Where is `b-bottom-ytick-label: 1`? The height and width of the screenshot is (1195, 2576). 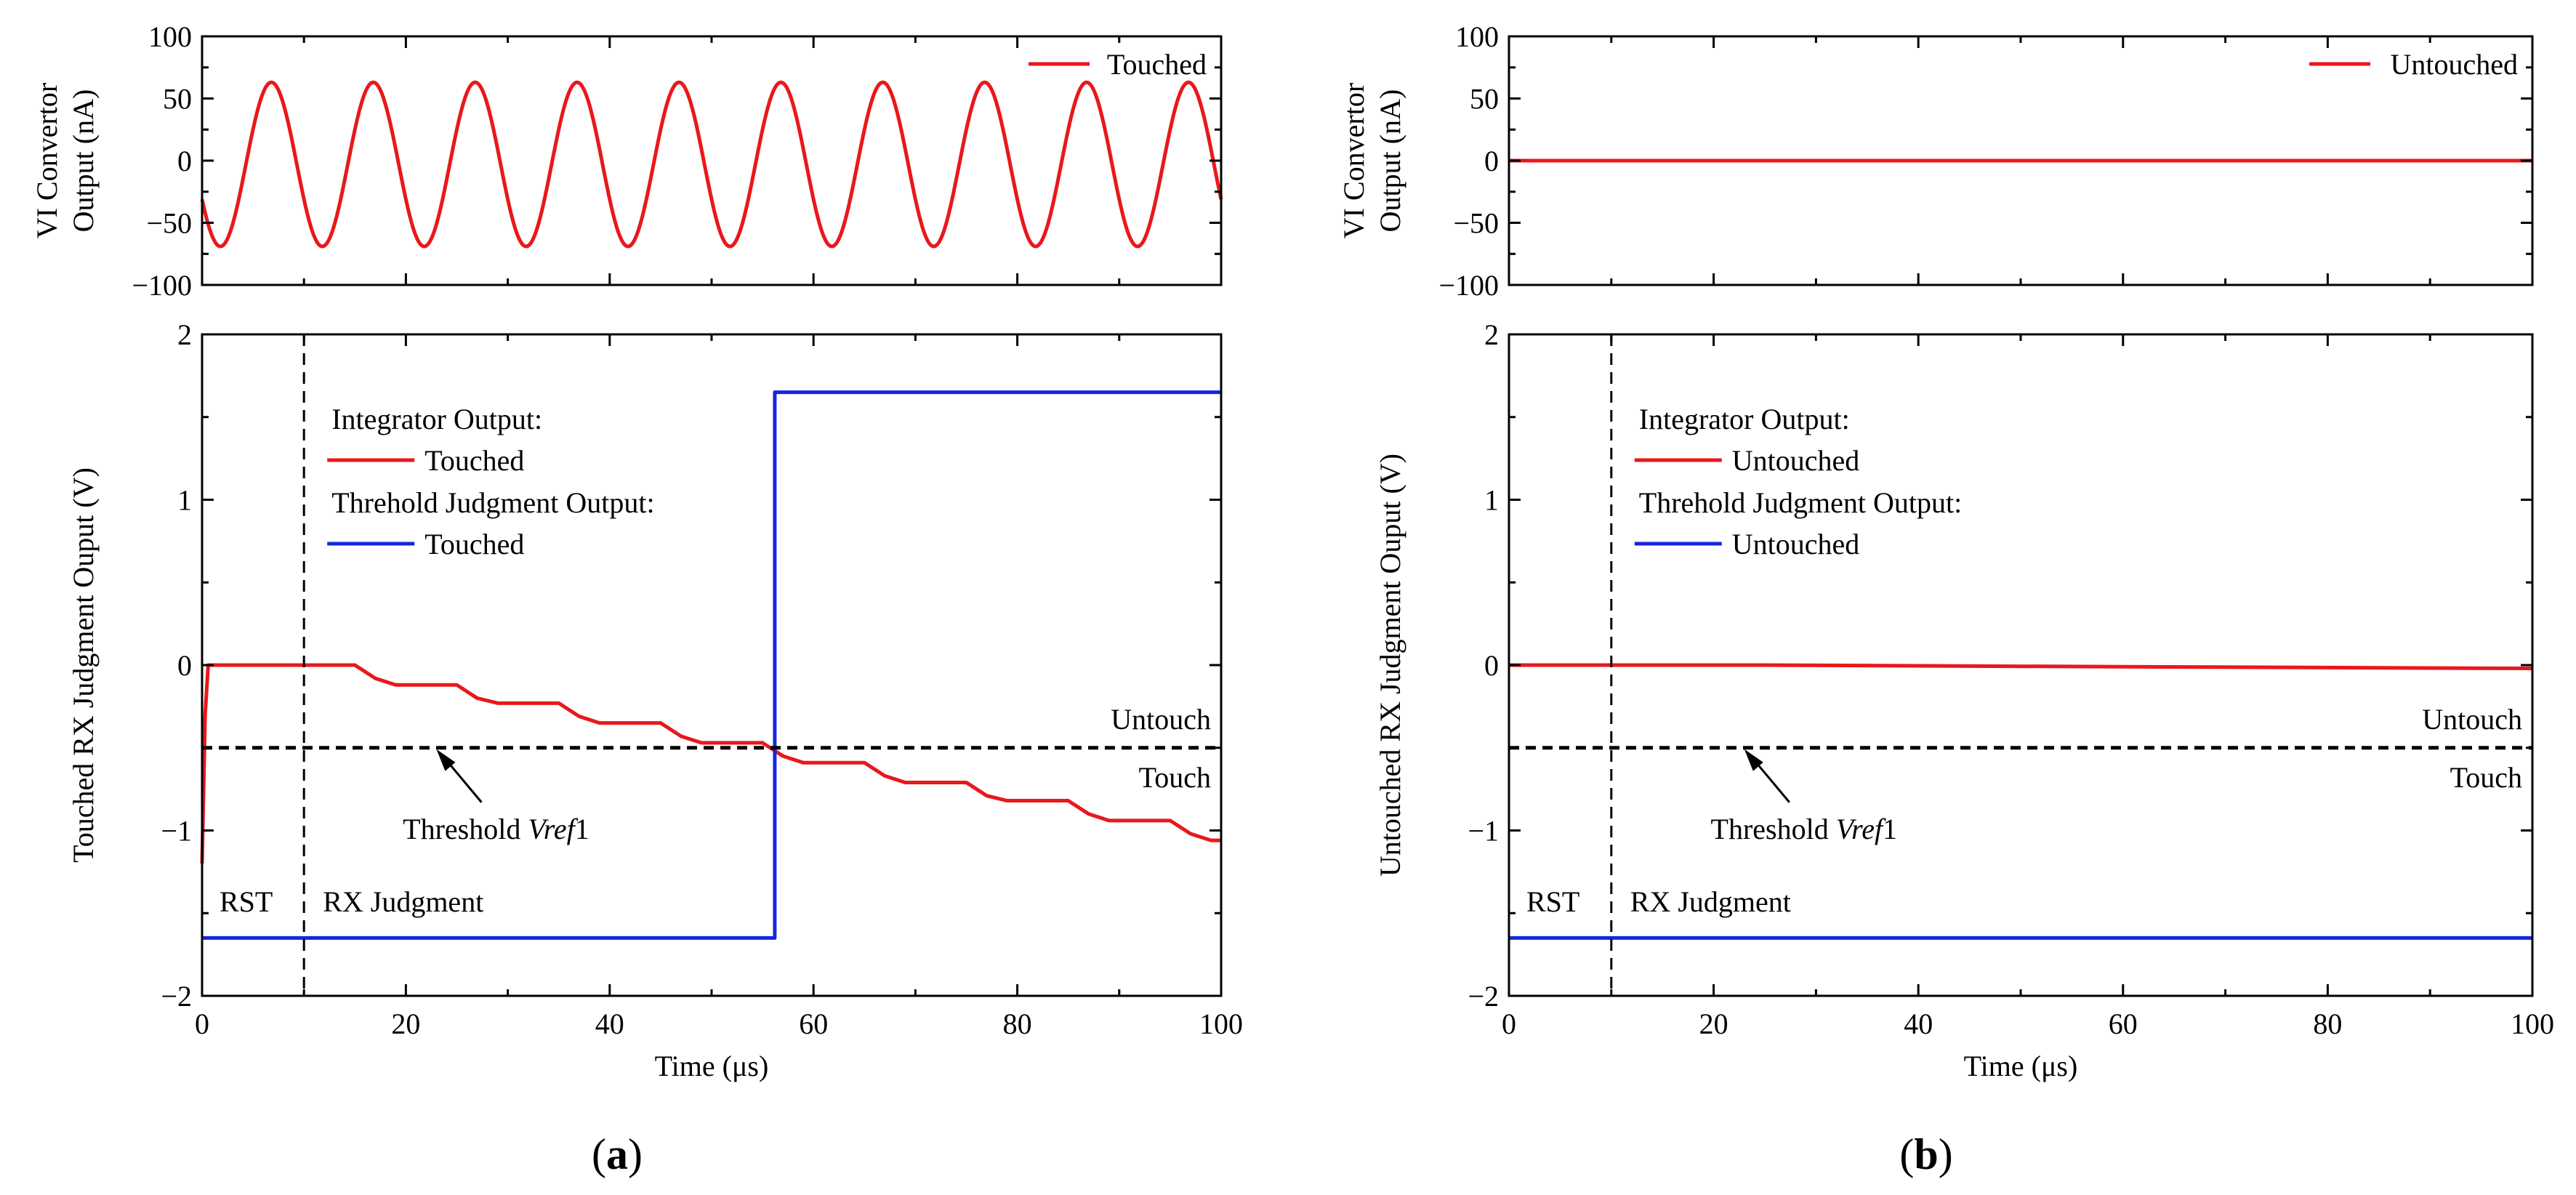 b-bottom-ytick-label: 1 is located at coordinates (1491, 501).